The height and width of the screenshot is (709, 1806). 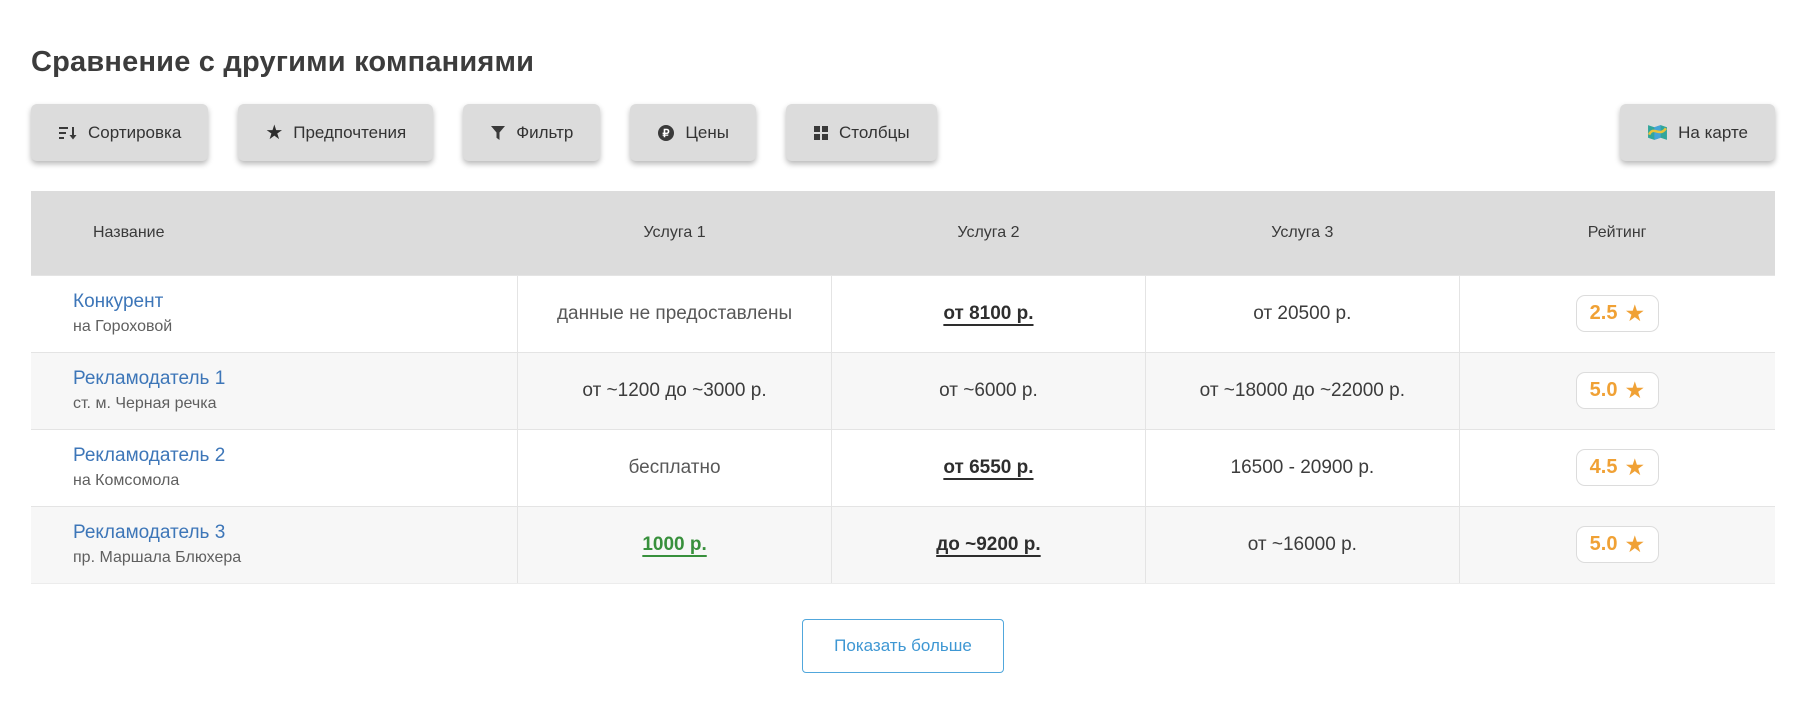 I want to click on rating-badge: 4.5 ★, so click(x=1617, y=467).